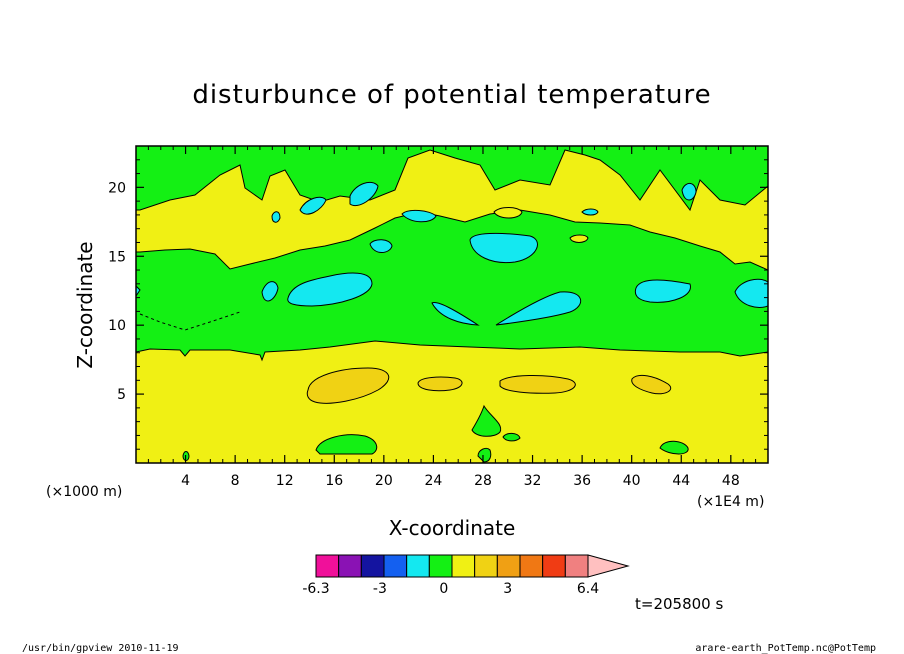 This screenshot has width=904, height=654. Describe the element at coordinates (84, 492) in the screenshot. I see `x-unit-left: (×1000 m)` at that location.